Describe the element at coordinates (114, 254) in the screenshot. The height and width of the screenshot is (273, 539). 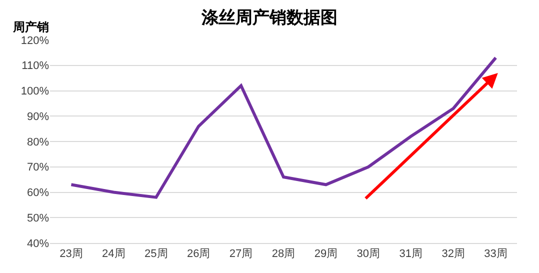
I see `x-tick-label: 24周` at that location.